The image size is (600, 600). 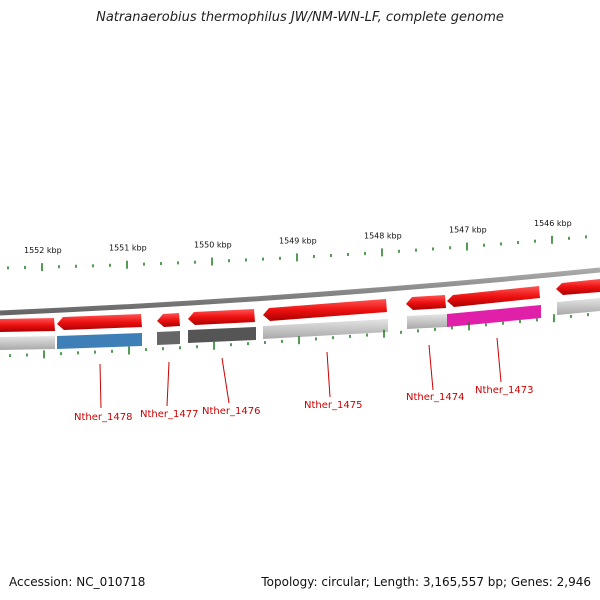 I want to click on kbp-ticks-upper, so click(x=297, y=253).